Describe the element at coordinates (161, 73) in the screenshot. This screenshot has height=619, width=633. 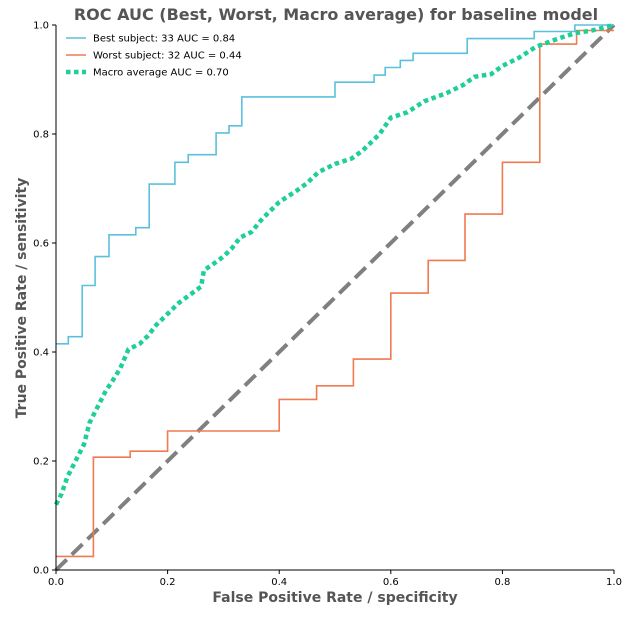
I see `legend-label-3: Macro average AUC = 0.70` at that location.